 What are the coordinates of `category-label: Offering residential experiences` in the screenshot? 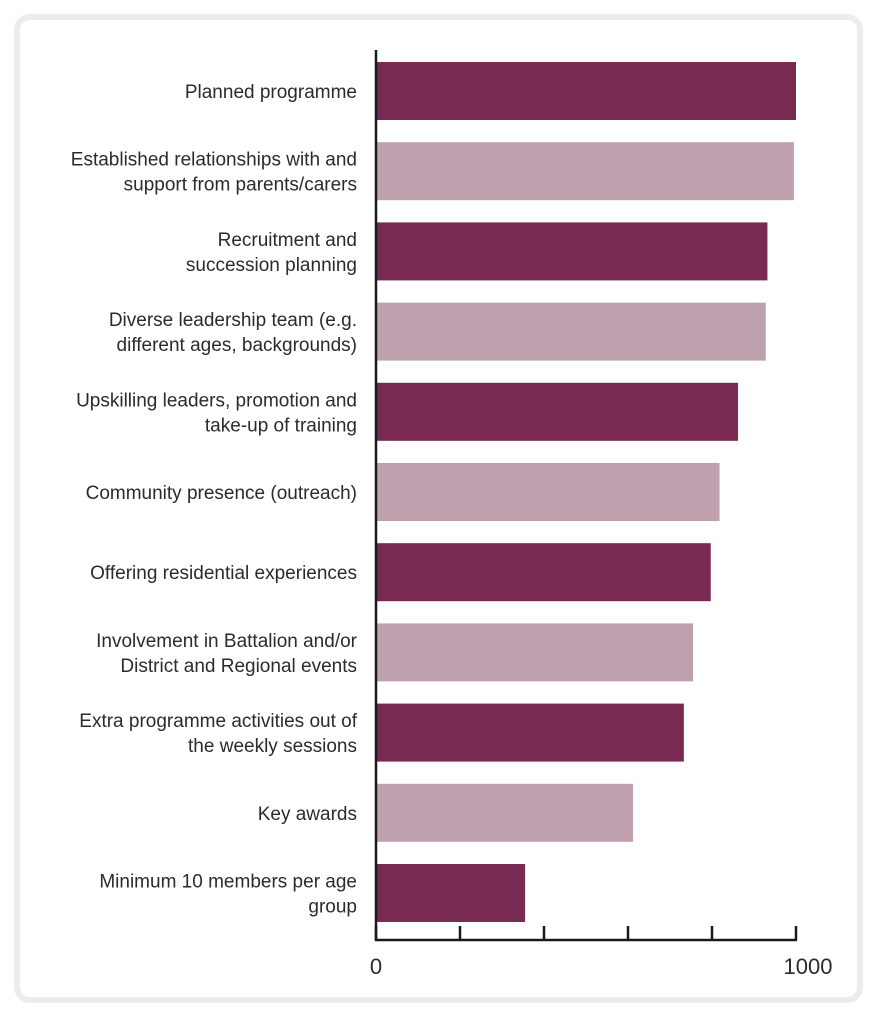 It's located at (223, 573).